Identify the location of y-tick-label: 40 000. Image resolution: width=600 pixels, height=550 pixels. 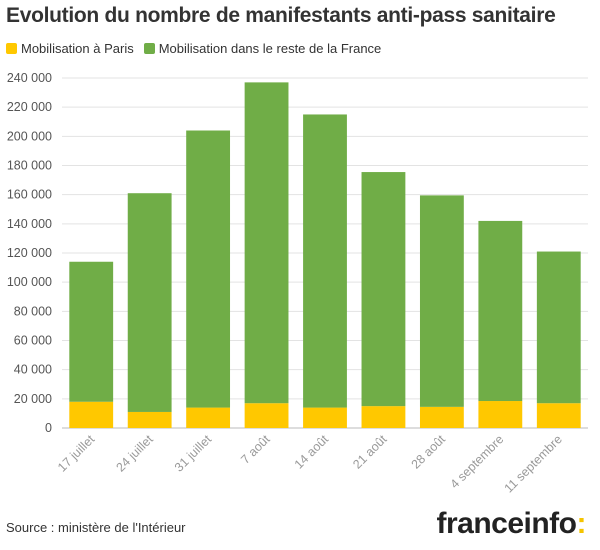
(33, 370).